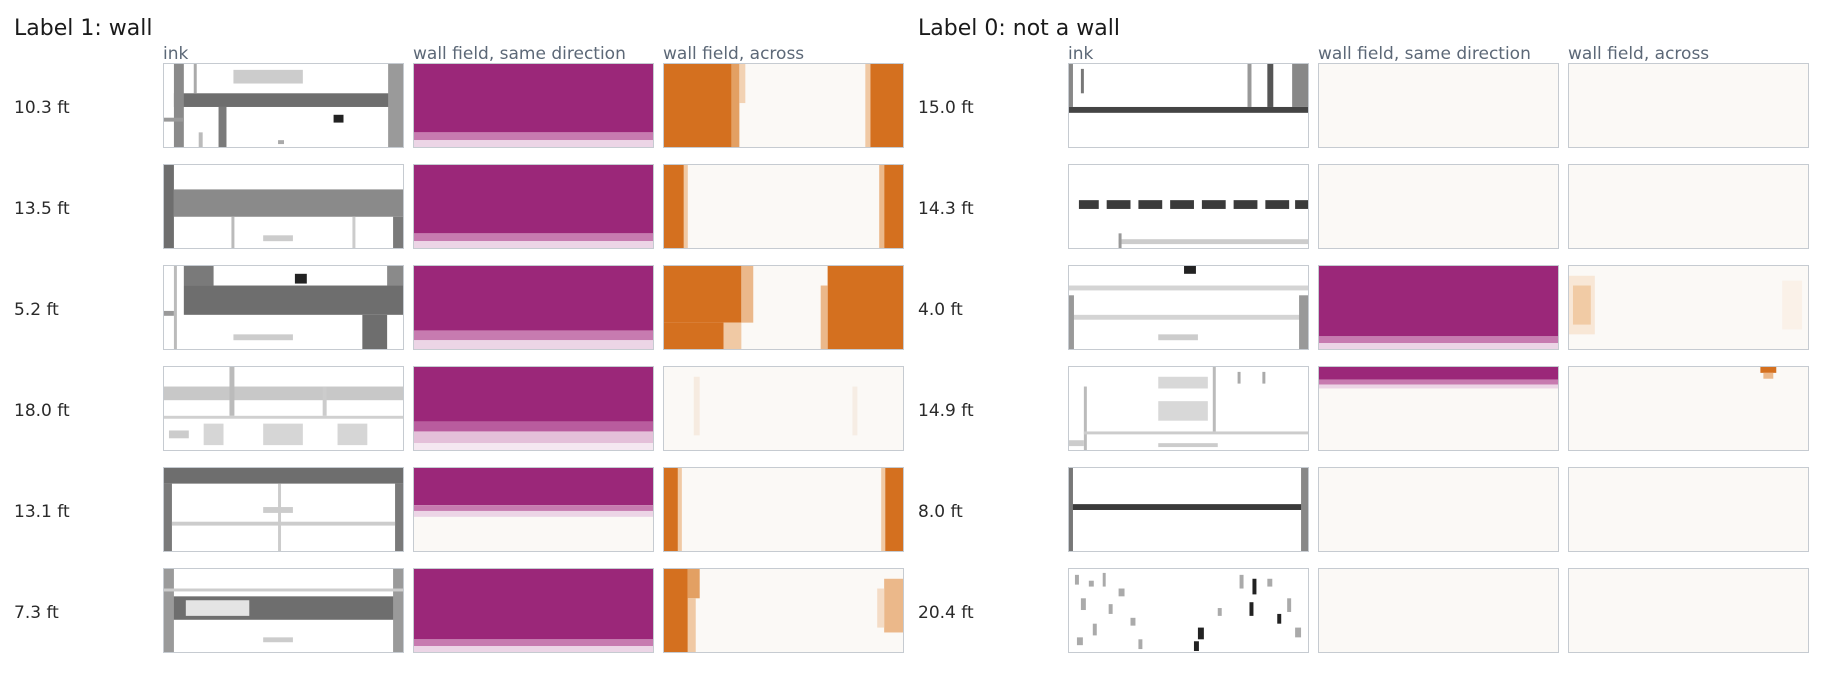 This screenshot has width=1822, height=680. What do you see at coordinates (946, 613) in the screenshot?
I see `row-label: 20.4 ft` at bounding box center [946, 613].